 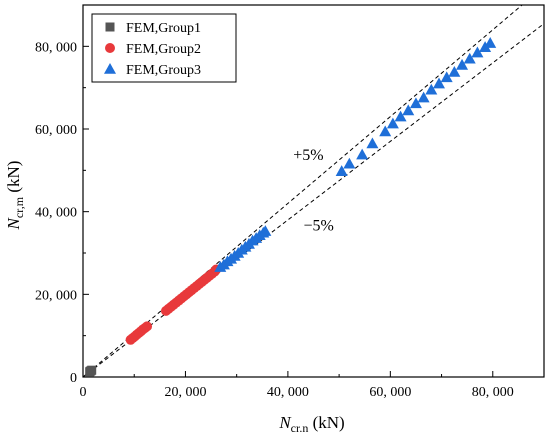 What do you see at coordinates (185, 392) in the screenshot?
I see `x-tick-label: 20, 000` at bounding box center [185, 392].